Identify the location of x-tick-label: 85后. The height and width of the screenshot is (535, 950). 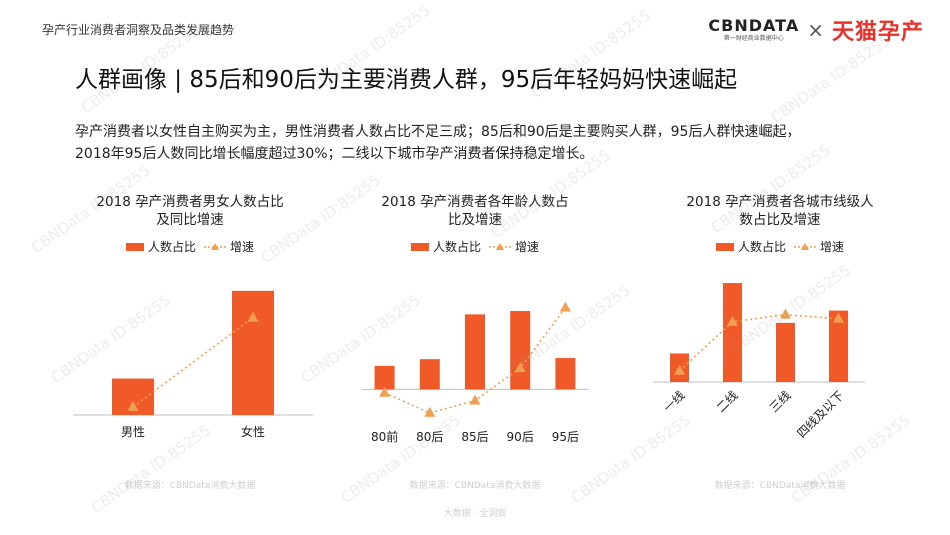
(474, 437).